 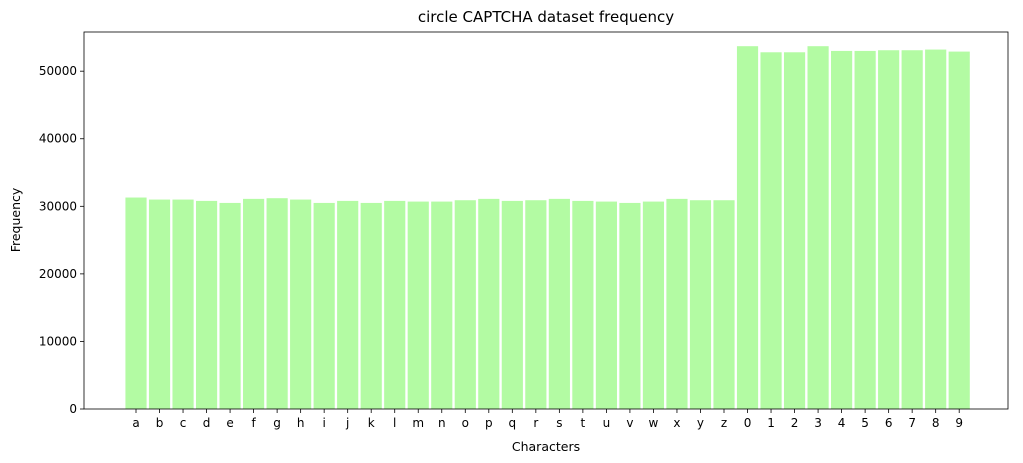 What do you see at coordinates (583, 423) in the screenshot?
I see `x-tick-label-t: t` at bounding box center [583, 423].